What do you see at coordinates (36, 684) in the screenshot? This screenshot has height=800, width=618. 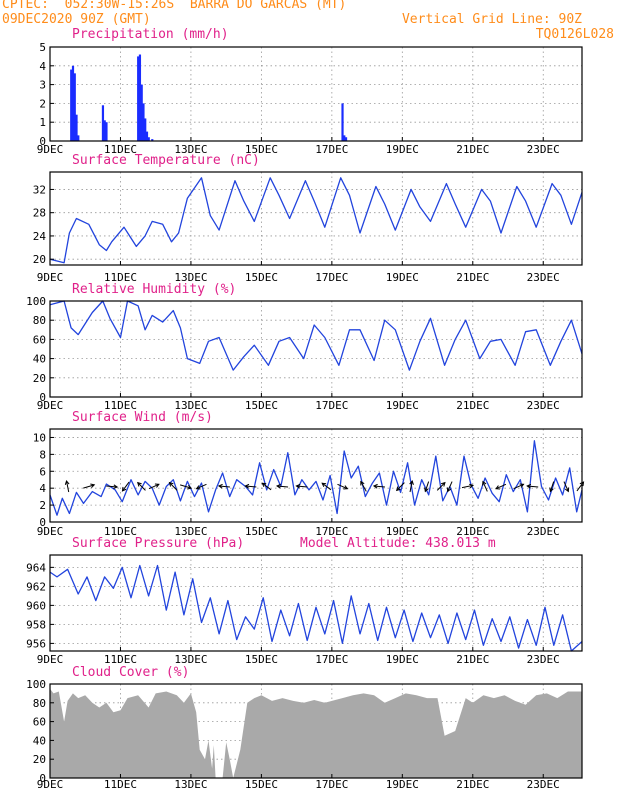 I see `cloud-cover-ytick-label: 100` at bounding box center [36, 684].